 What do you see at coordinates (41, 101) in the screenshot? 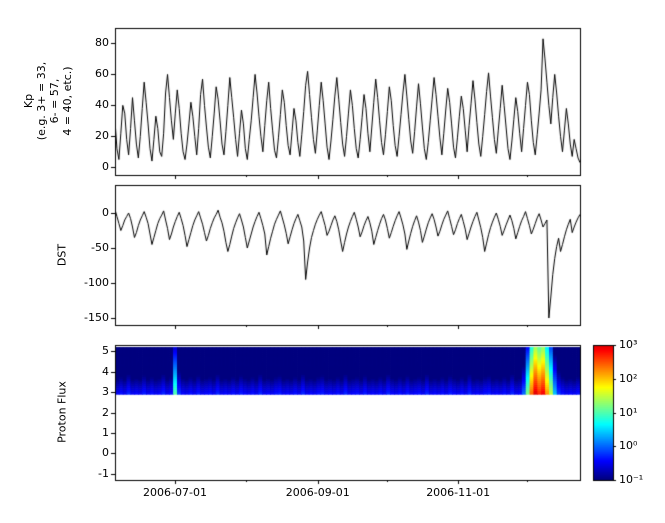
I see `kp-axis-label-line: (e.g. 3+ = 33,` at bounding box center [41, 101].